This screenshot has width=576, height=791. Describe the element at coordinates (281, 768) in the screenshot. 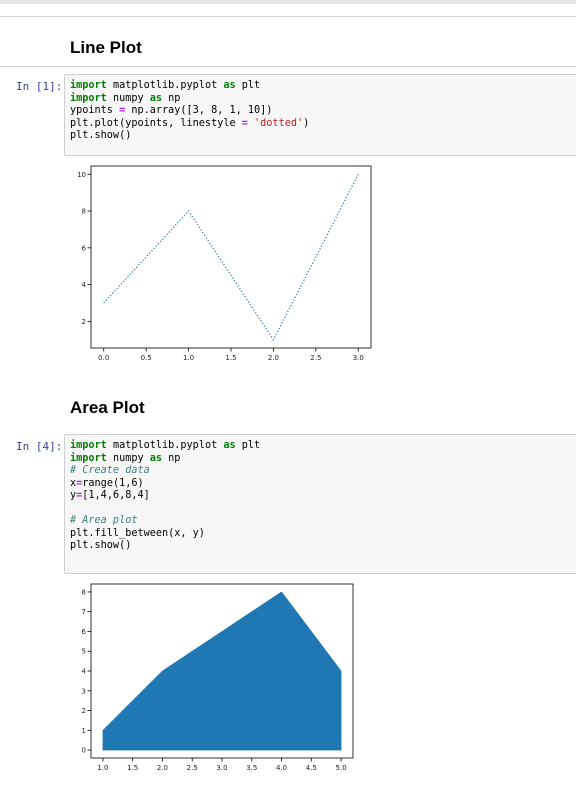

I see `x-tick-label: 4.0` at that location.